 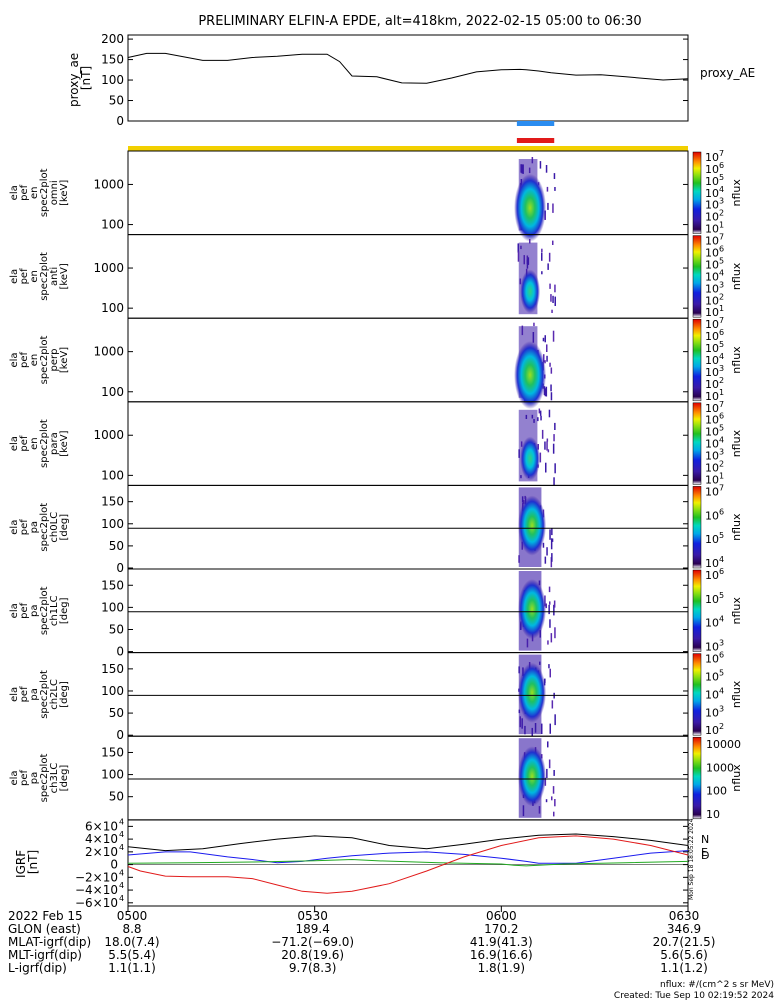 I want to click on igrf-tick-label: −6×10, so click(x=96, y=903).